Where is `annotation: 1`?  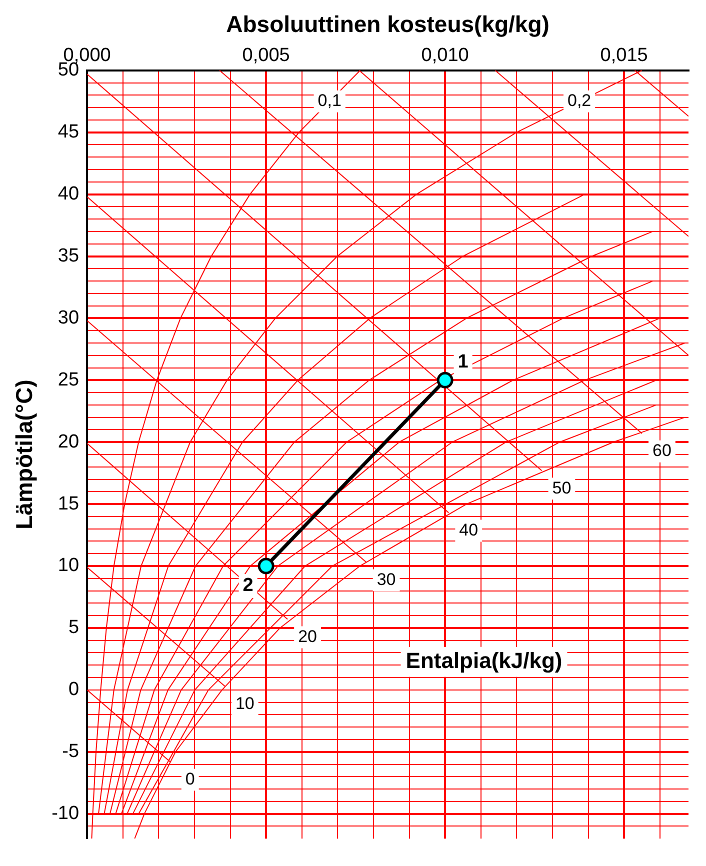
annotation: 1 is located at coordinates (463, 361).